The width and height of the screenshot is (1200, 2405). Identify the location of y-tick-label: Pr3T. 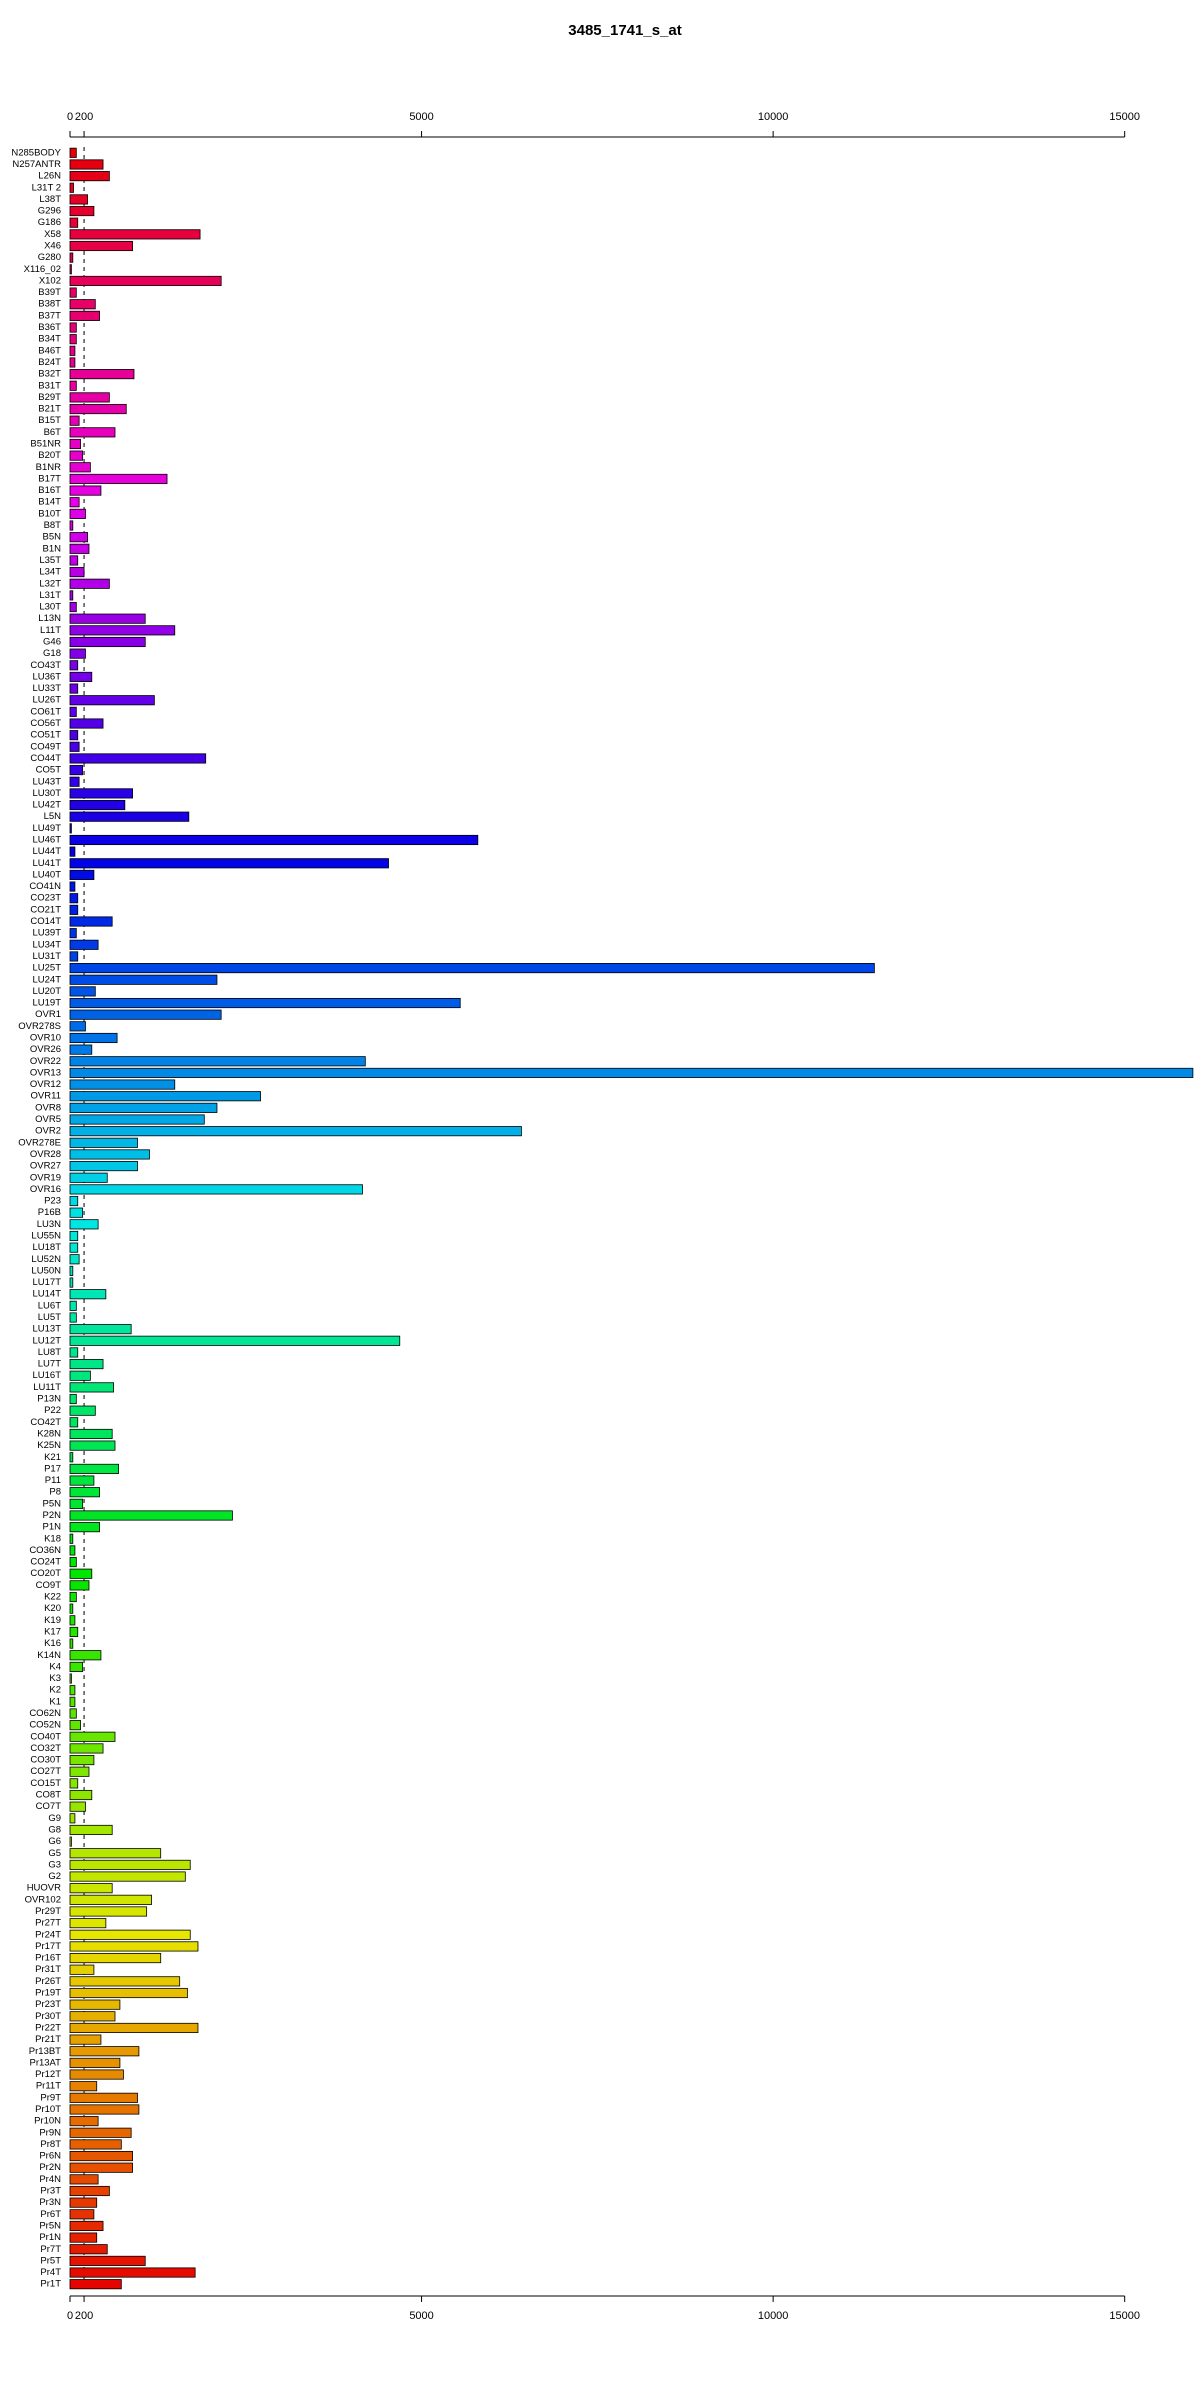
(50, 2191).